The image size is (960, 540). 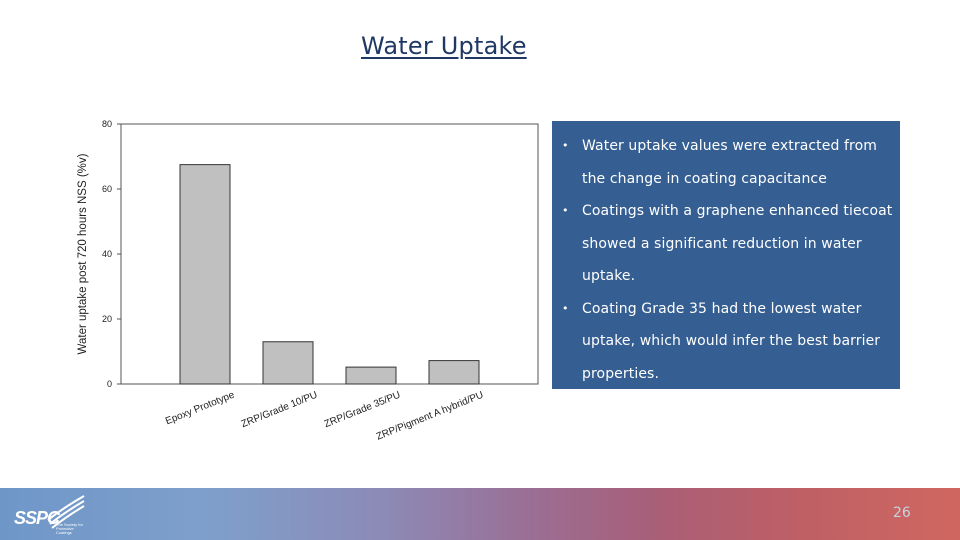 I want to click on y-tick-label: 80, so click(x=107, y=124).